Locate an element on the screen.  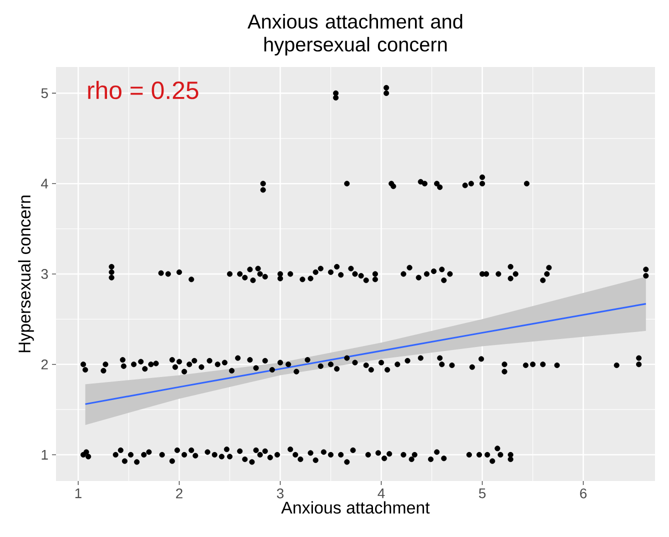
x-tick-label: 1 is located at coordinates (78, 493).